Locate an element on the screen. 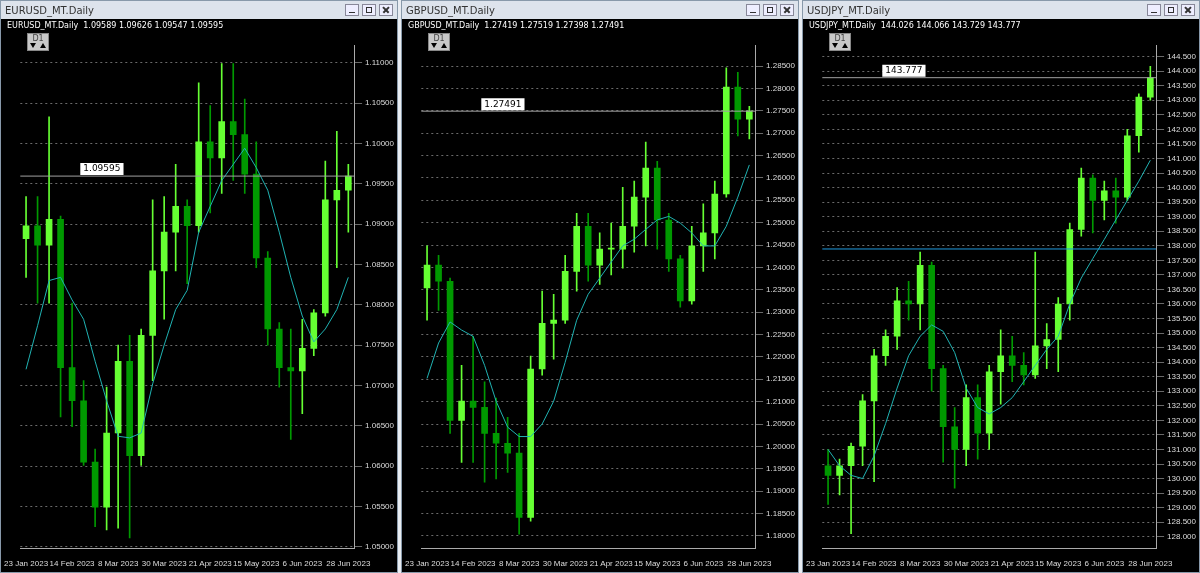  y-tick-label: 1.21500 is located at coordinates (781, 379).